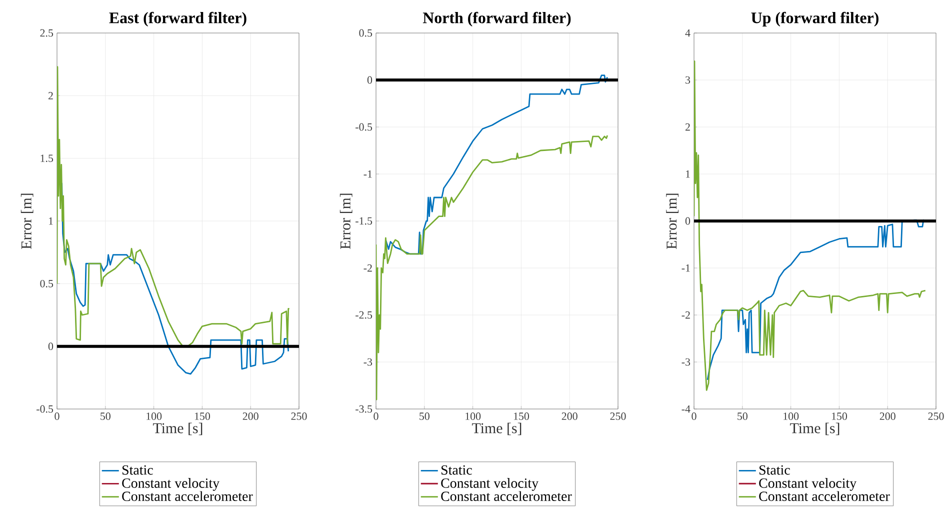  I want to click on chart-title: North (forward filter), so click(496, 19).